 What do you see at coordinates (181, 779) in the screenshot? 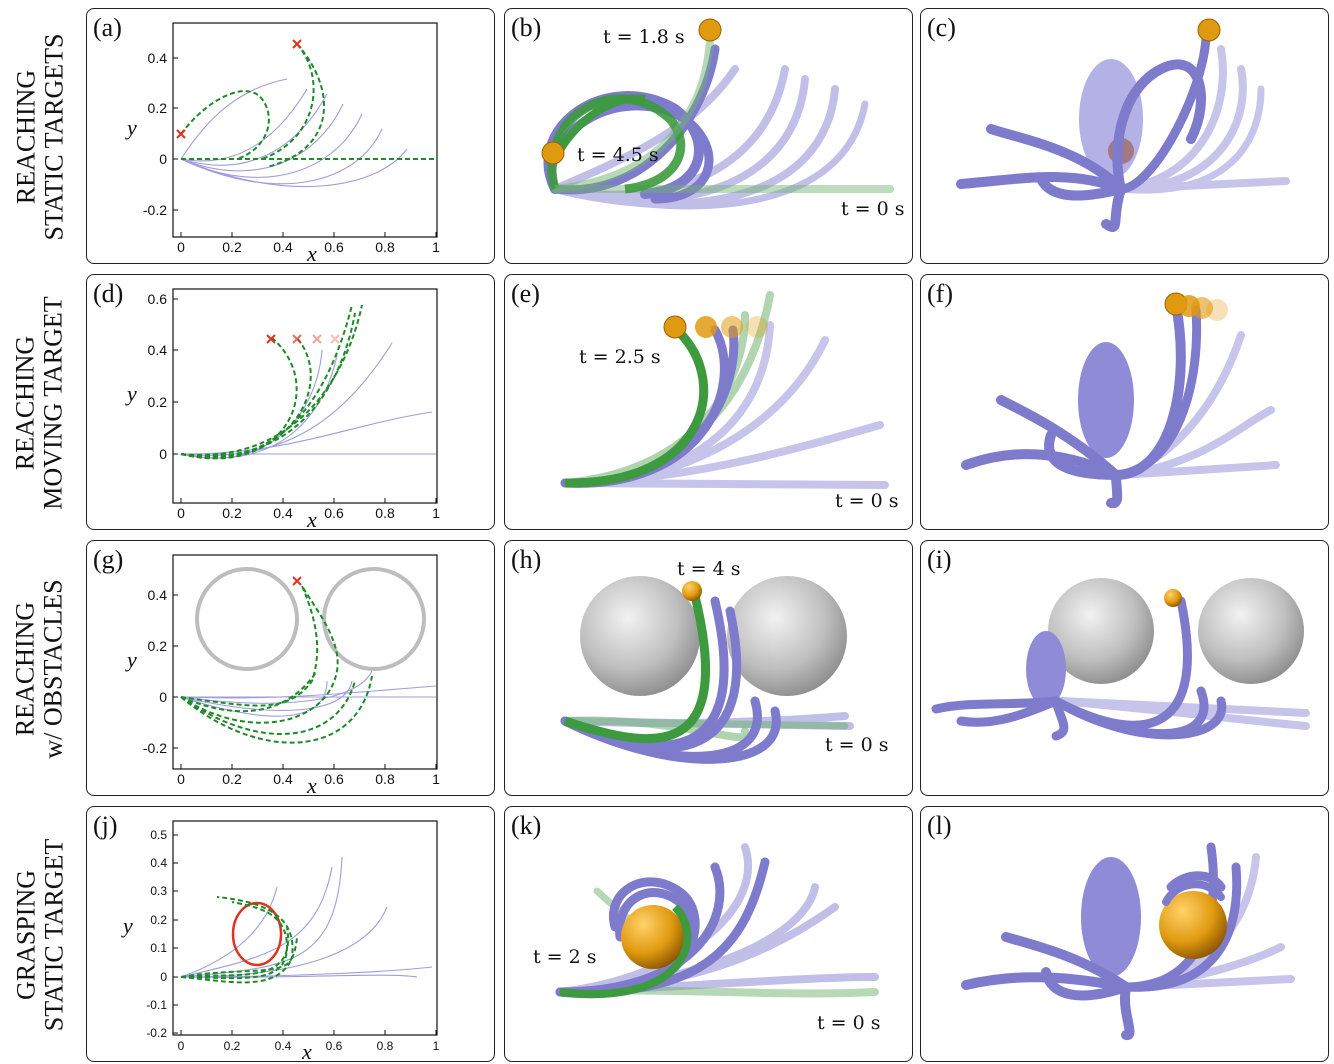
I see `tick-g-x0: 0` at bounding box center [181, 779].